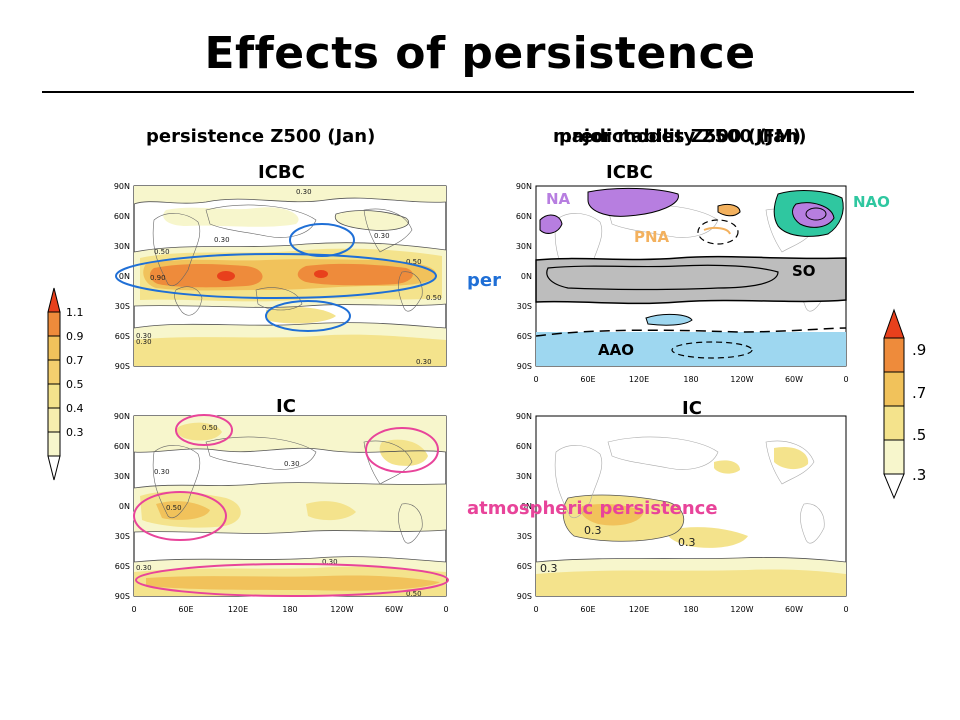 The height and width of the screenshot is (720, 960). I want to click on overlay-atmospheric-persistence: atmospheric persistence, so click(592, 508).